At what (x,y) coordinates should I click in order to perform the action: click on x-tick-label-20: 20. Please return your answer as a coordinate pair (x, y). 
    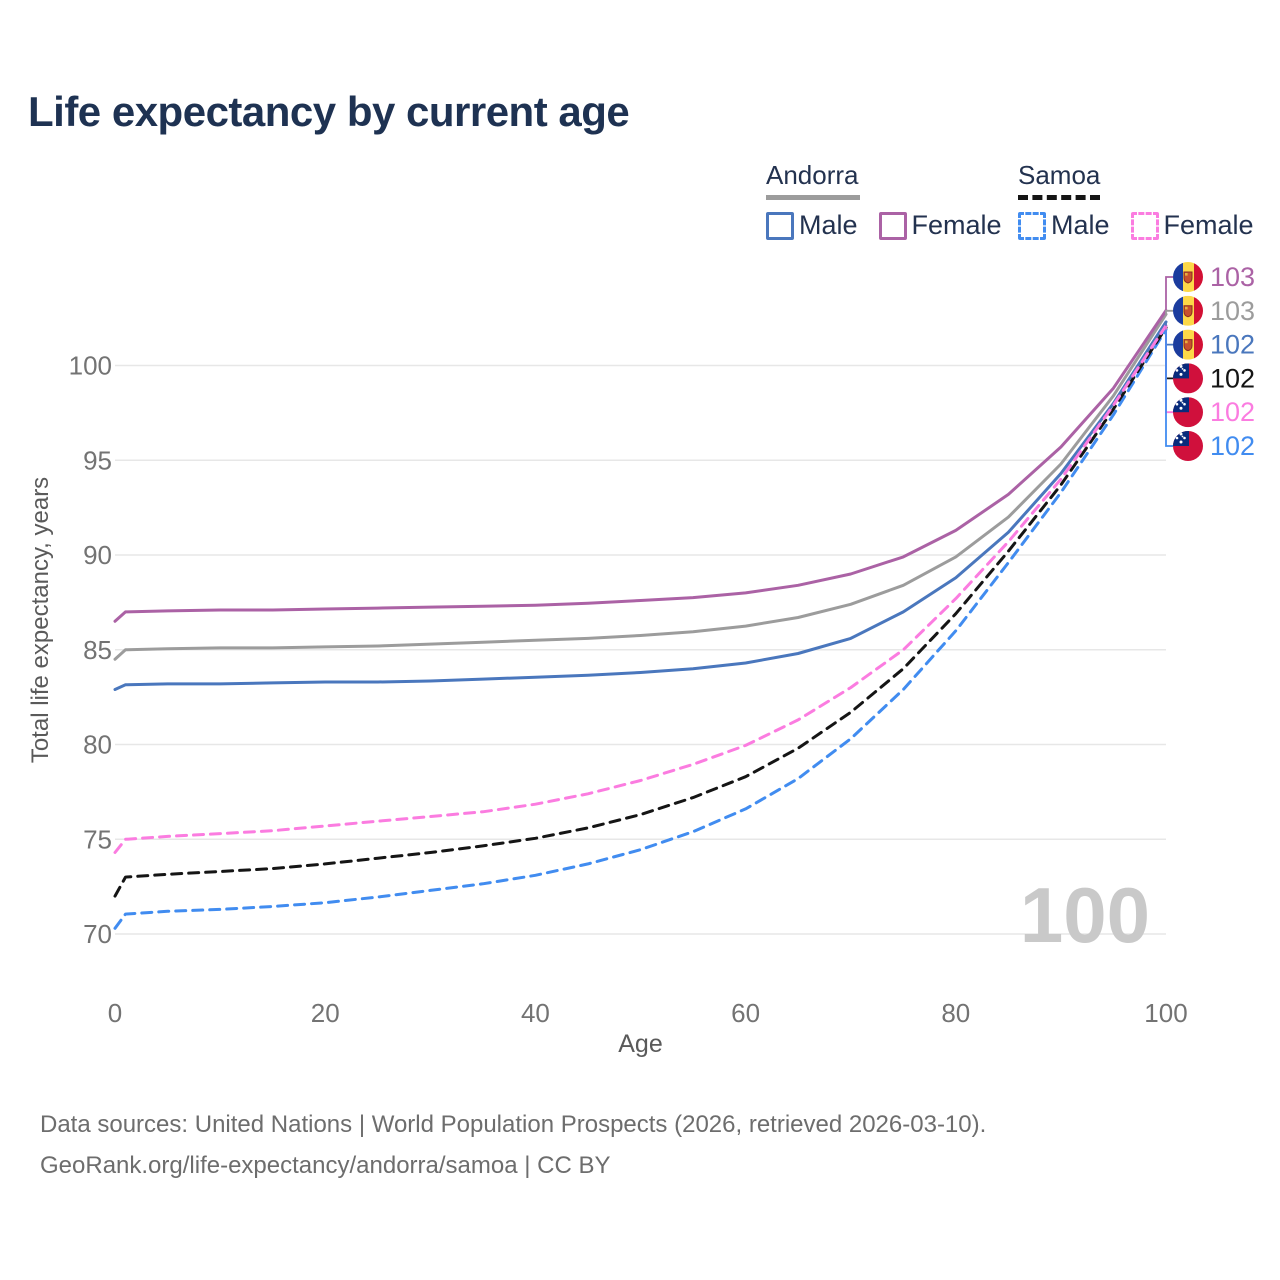
    Looking at the image, I should click on (325, 1013).